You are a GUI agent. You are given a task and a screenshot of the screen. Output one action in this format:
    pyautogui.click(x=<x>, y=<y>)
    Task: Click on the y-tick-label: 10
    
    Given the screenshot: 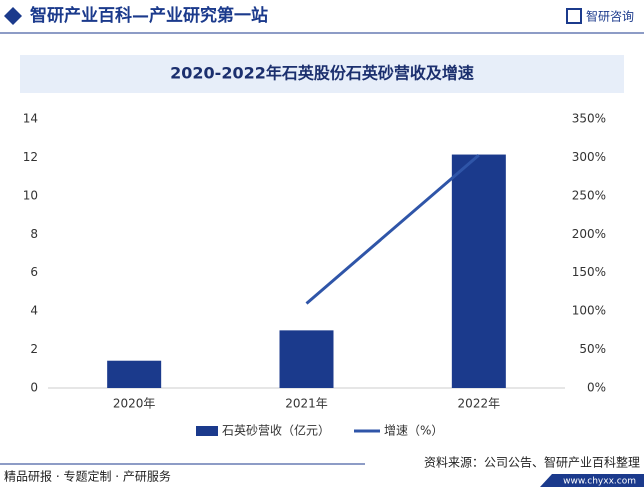 What is the action you would take?
    pyautogui.click(x=30, y=195)
    